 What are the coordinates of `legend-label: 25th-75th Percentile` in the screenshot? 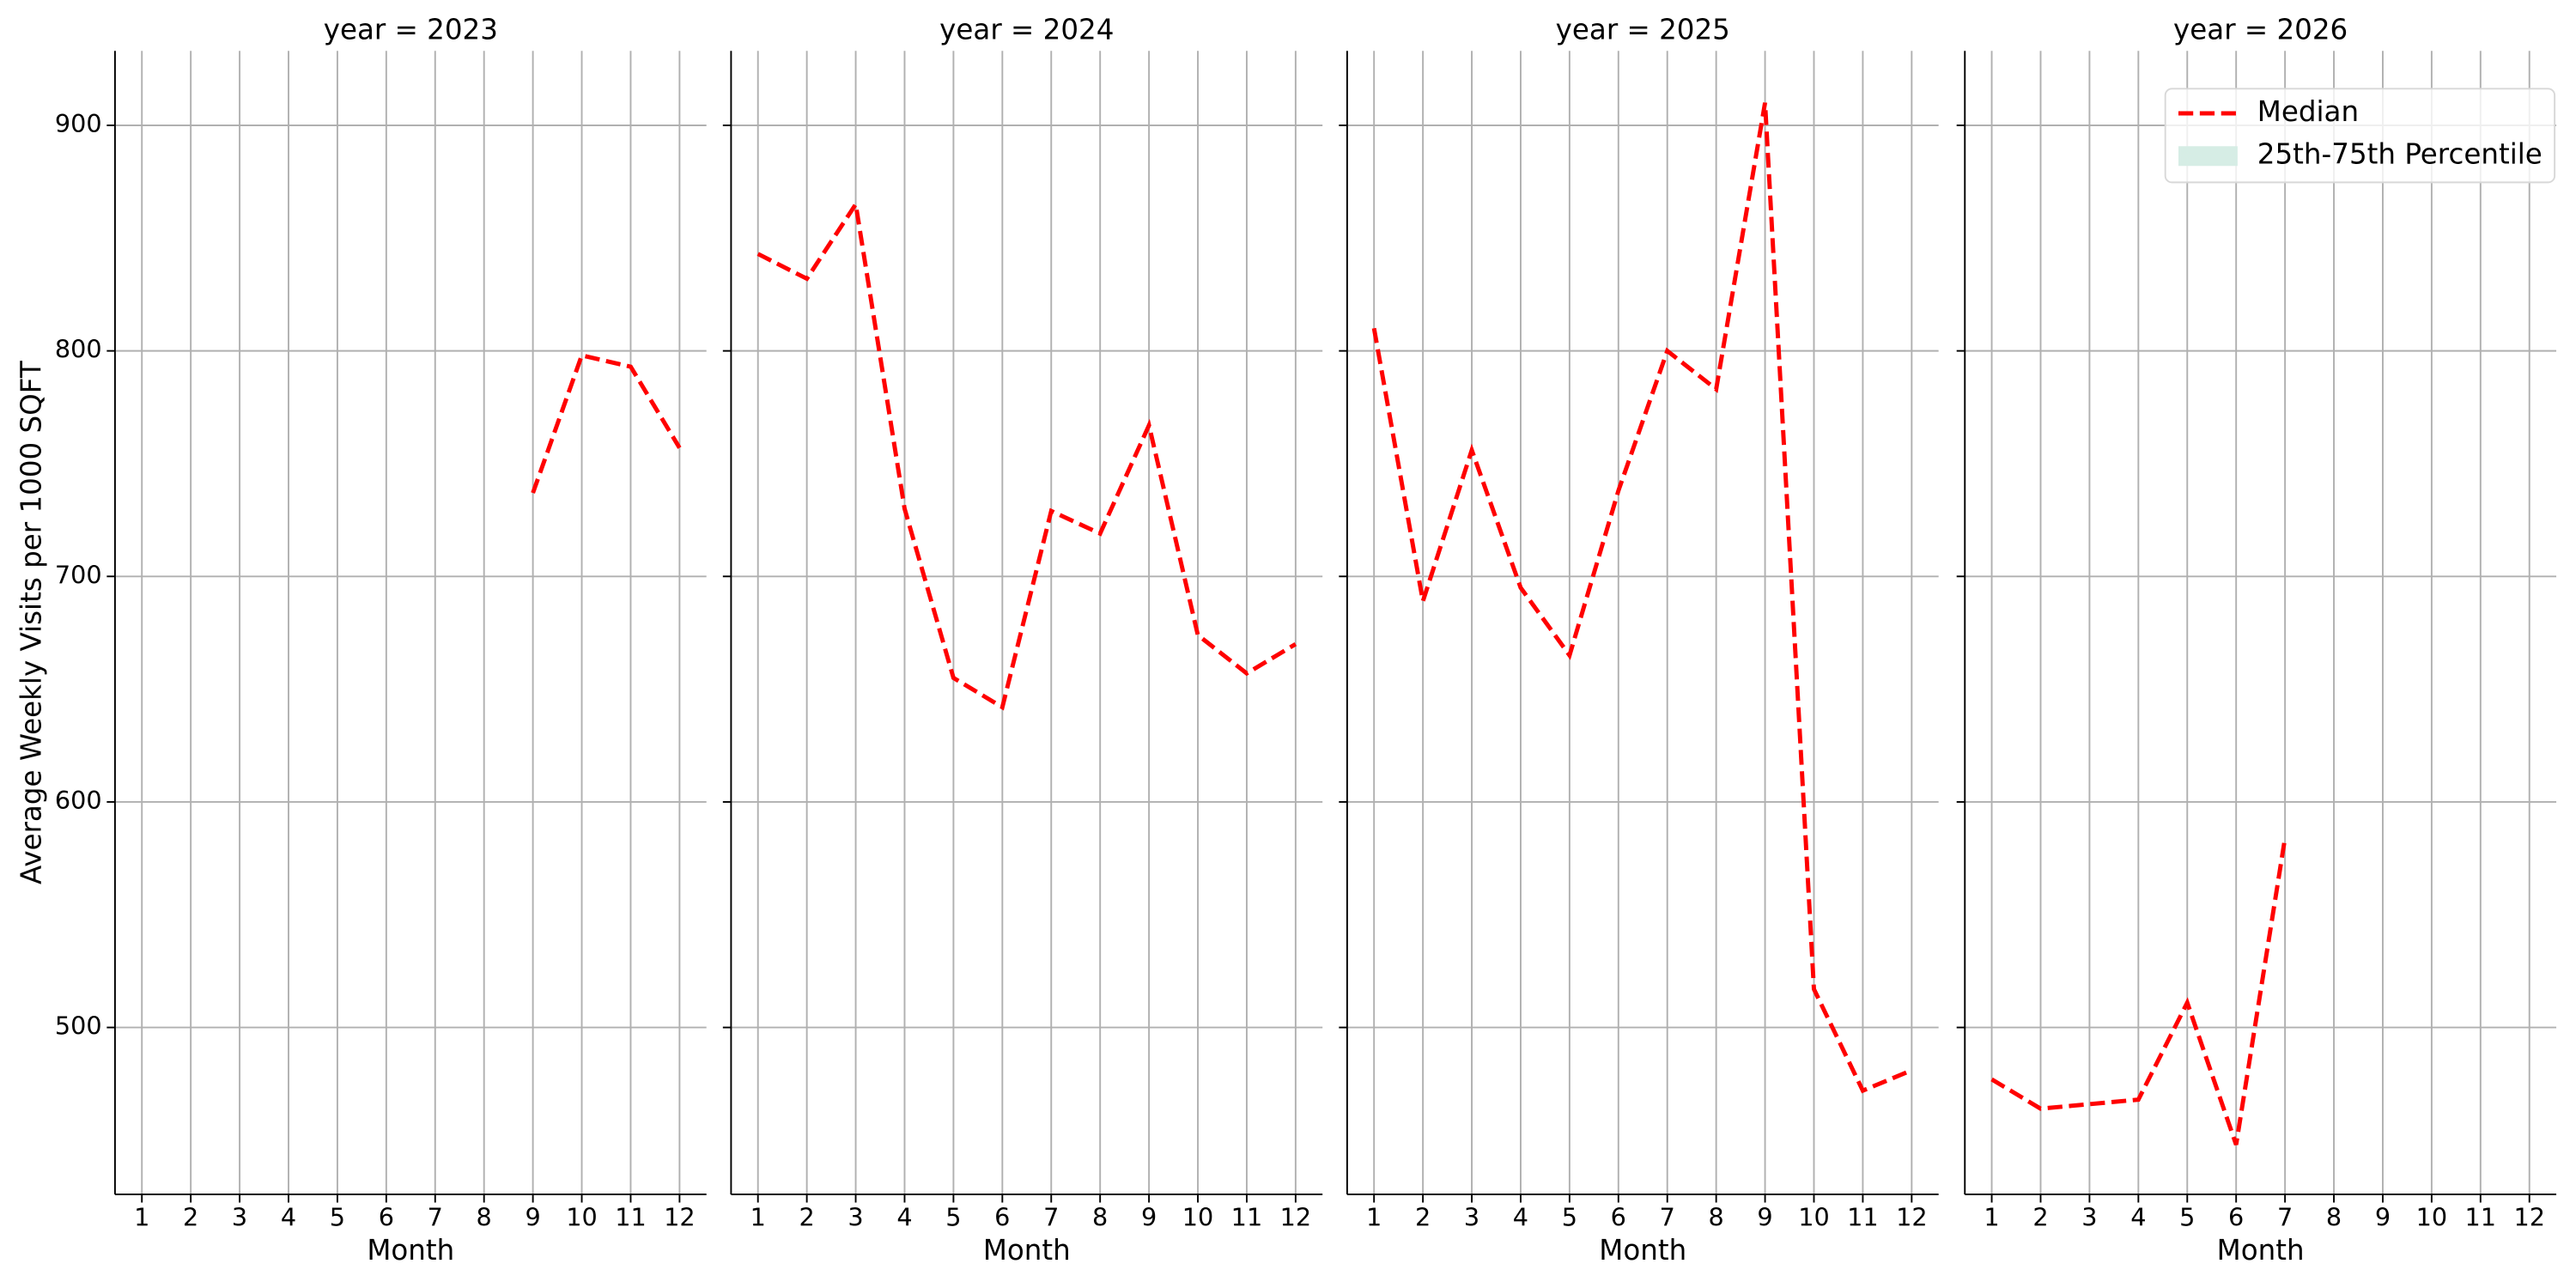 It's located at (2400, 154).